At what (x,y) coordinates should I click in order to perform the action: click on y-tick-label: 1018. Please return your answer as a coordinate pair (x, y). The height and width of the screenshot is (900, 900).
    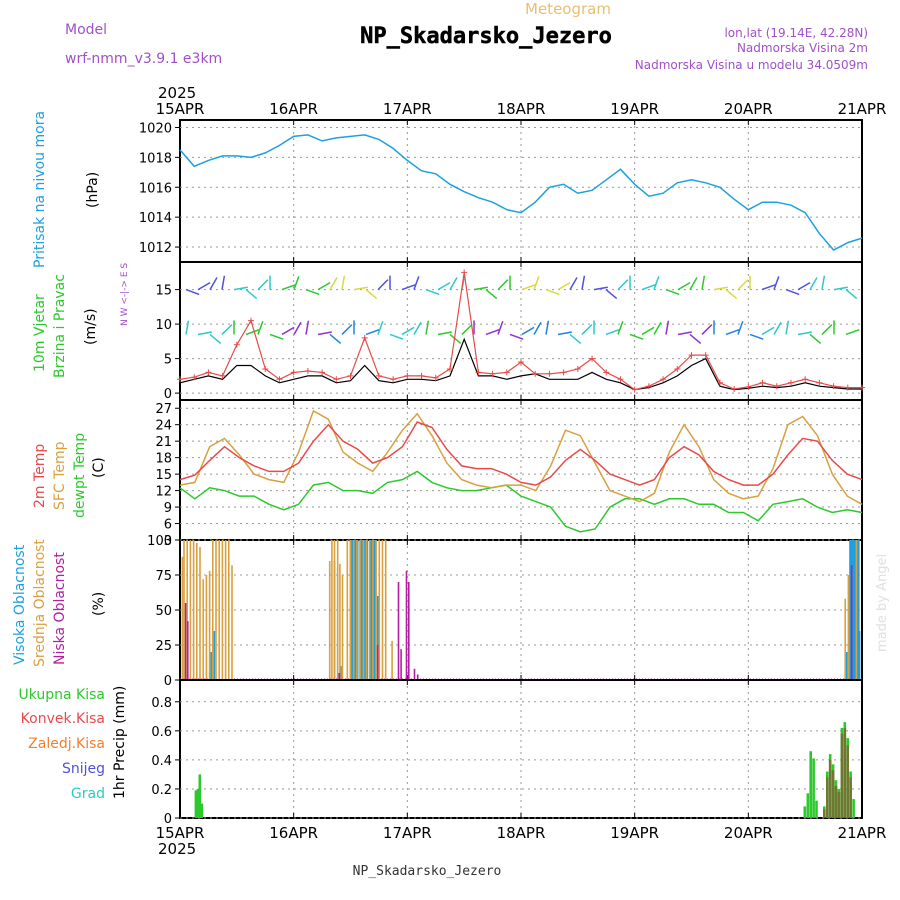
    Looking at the image, I should click on (155, 158).